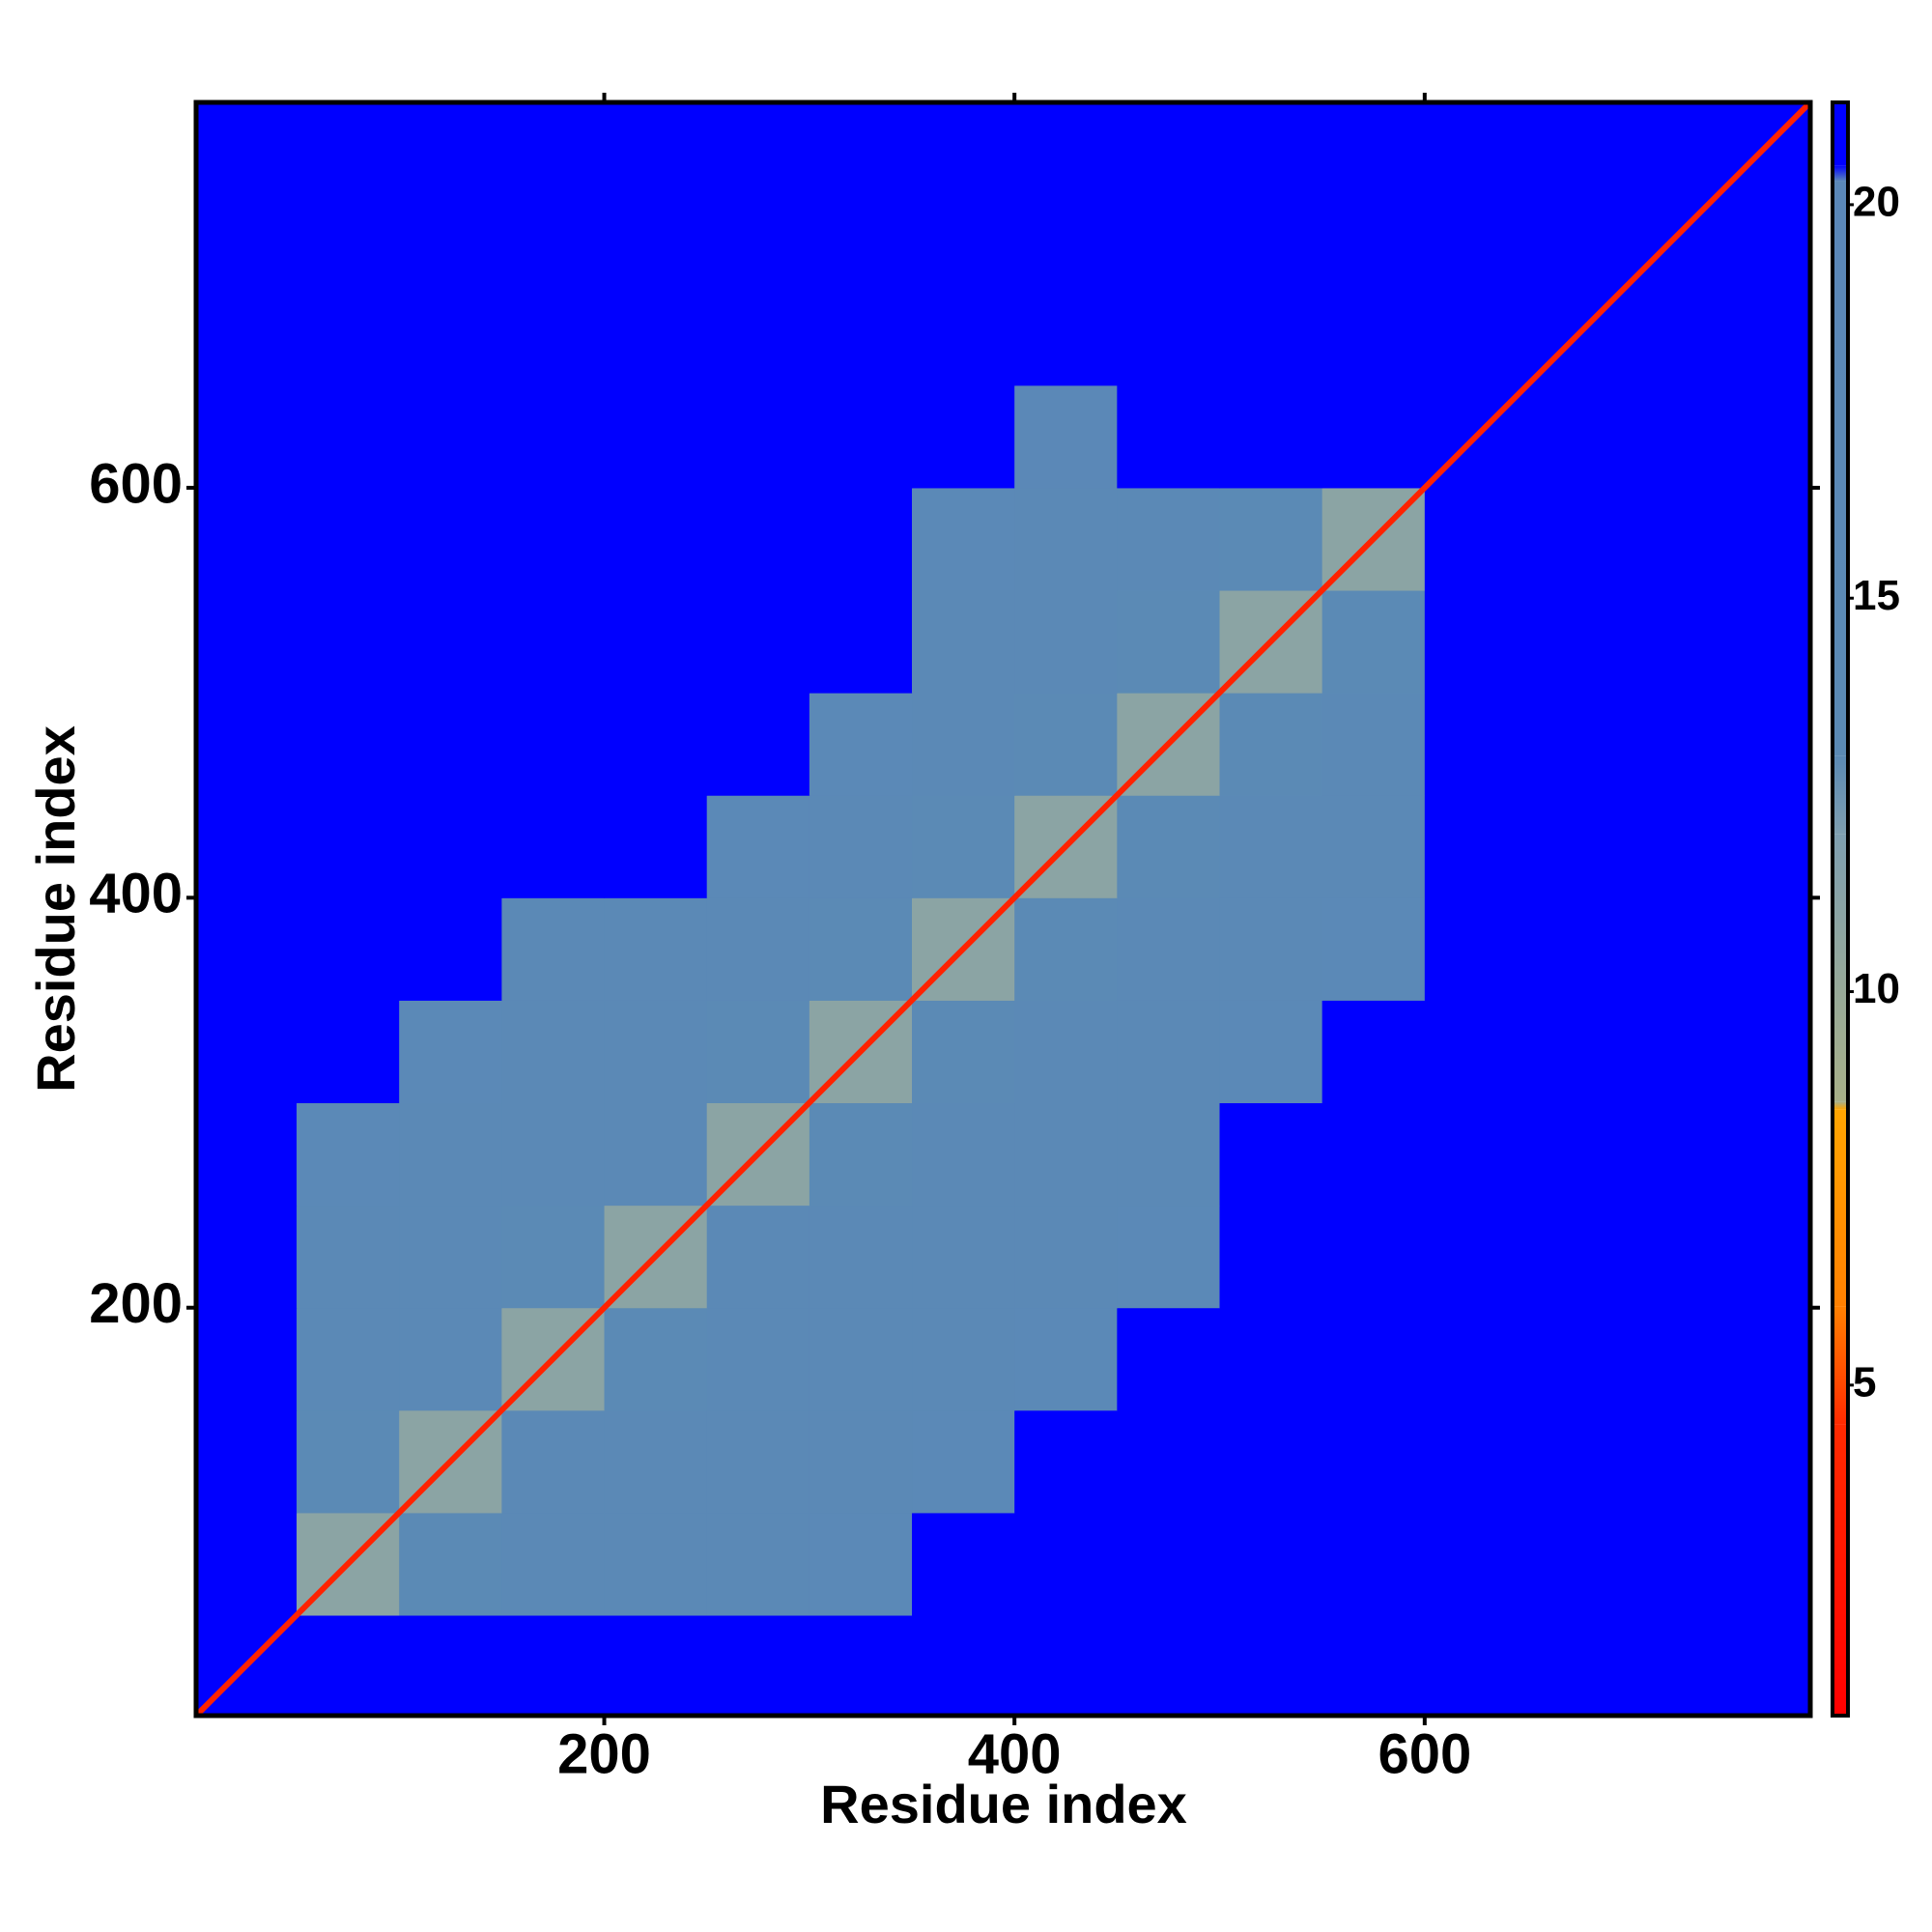  Describe the element at coordinates (1876, 202) in the screenshot. I see `colorbar-tick-label: 20` at that location.